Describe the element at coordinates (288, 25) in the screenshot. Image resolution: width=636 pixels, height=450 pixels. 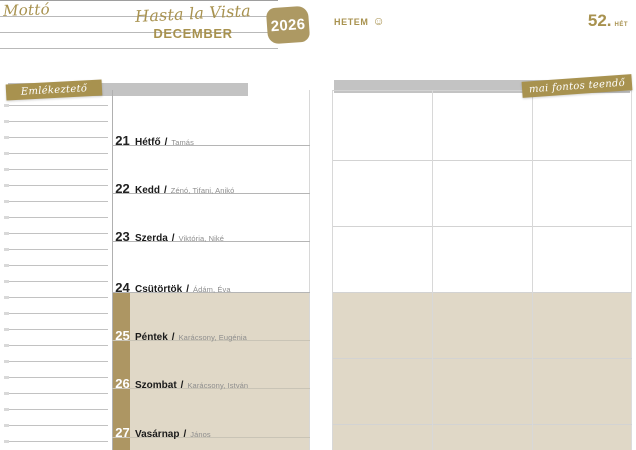
I see `year-badge: 2026` at that location.